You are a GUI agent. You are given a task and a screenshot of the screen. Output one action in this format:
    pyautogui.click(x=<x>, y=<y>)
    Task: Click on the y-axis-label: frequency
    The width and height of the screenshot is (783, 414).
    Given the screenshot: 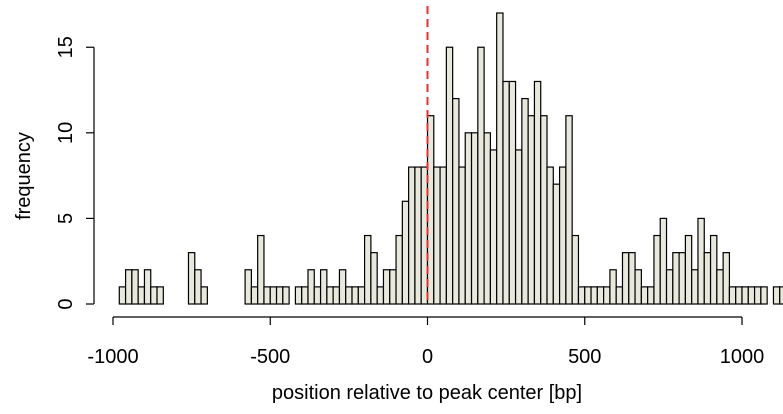 What is the action you would take?
    pyautogui.click(x=24, y=176)
    